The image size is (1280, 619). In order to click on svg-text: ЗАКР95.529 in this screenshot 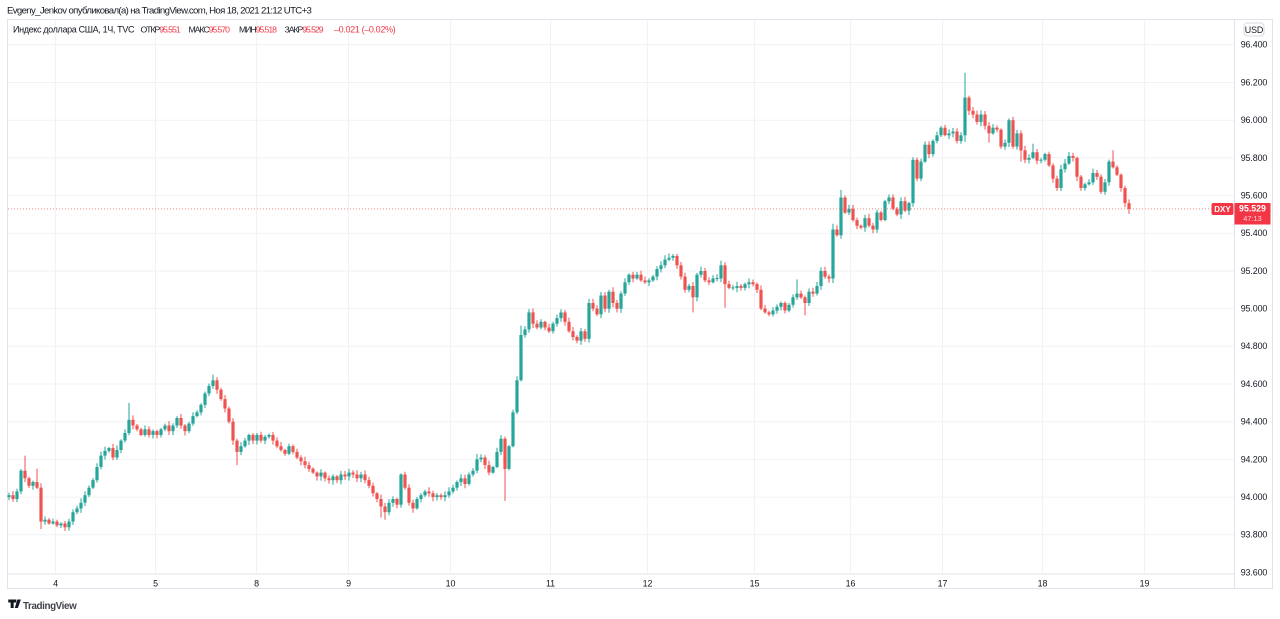, I will do `click(304, 30)`.